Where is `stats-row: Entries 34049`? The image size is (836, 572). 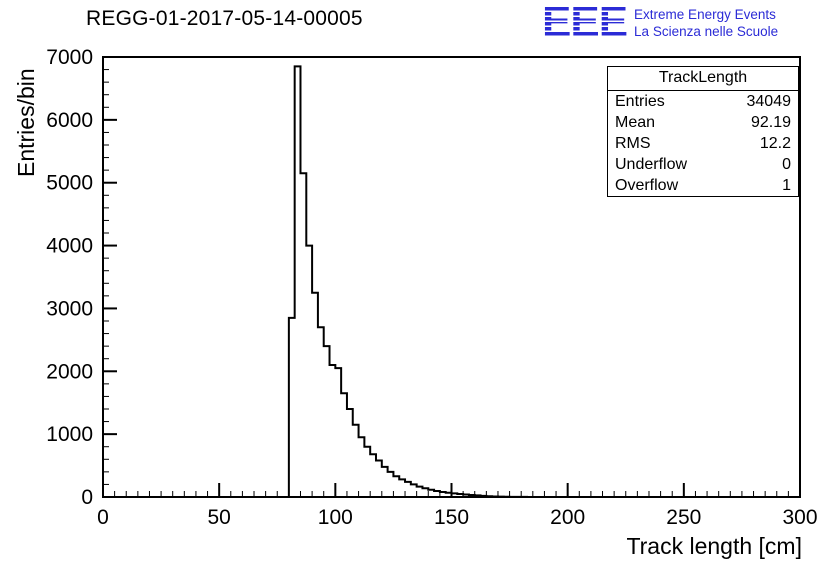 stats-row: Entries 34049 is located at coordinates (703, 101).